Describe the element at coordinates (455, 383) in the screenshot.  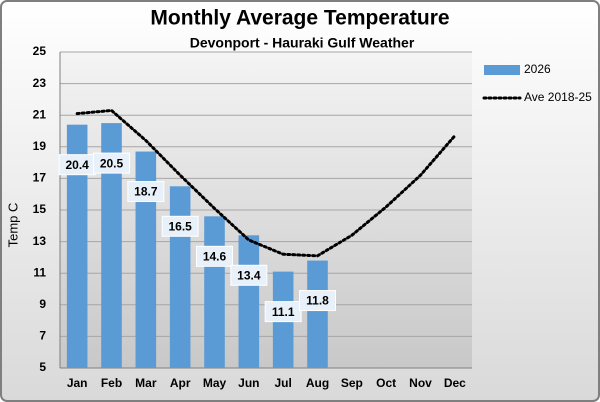
I see `x-tick-label: Dec` at that location.